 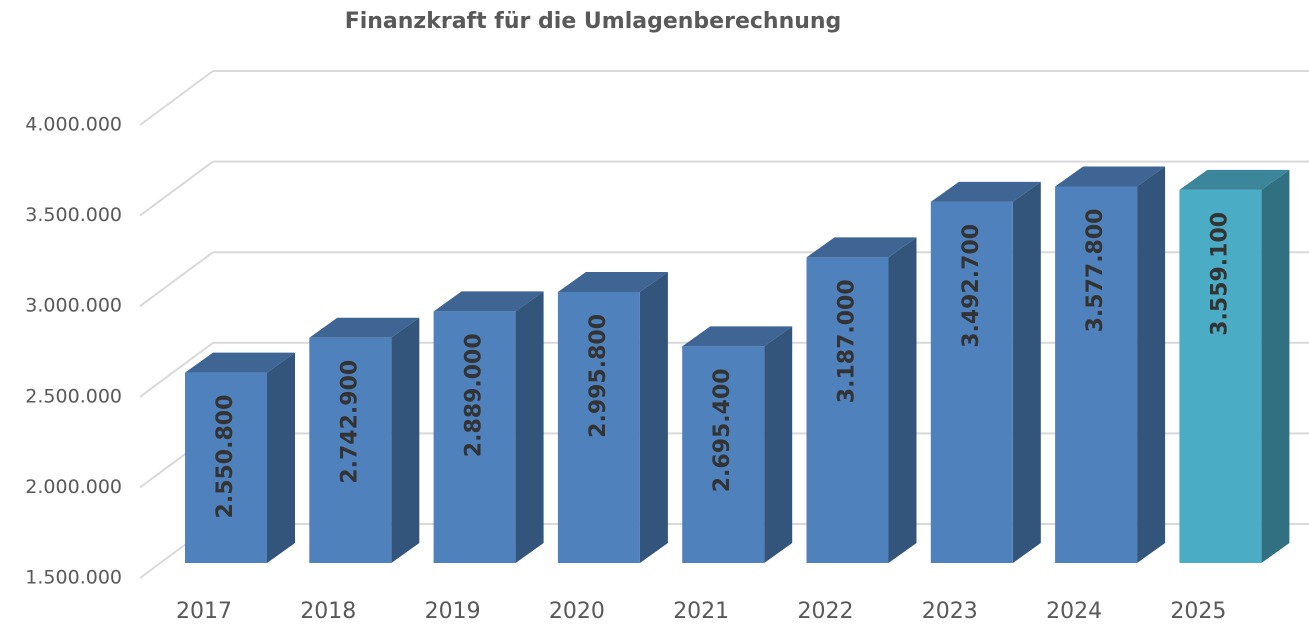 I want to click on y-tick-label: 3.500.000, so click(x=73, y=215).